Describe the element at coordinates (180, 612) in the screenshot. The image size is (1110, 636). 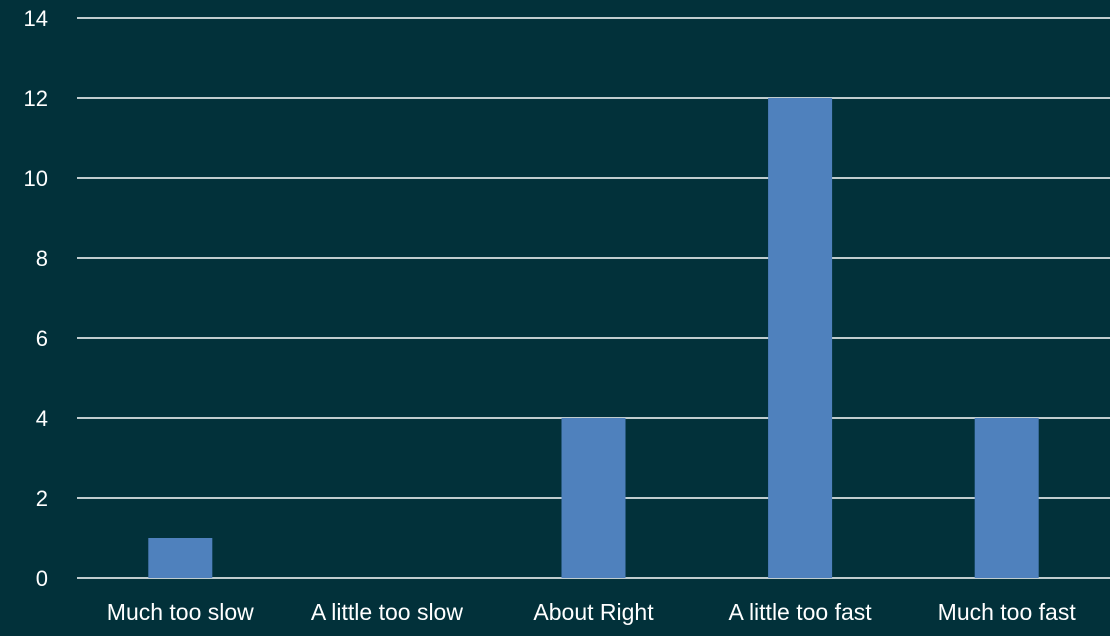
I see `x-category-label: Much too slow` at that location.